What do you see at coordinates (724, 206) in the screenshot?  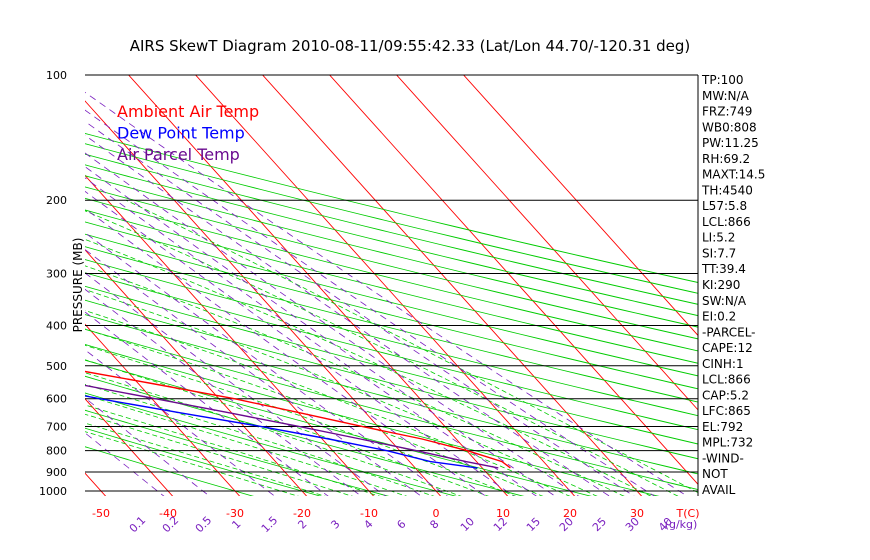 I see `index-label: L57:5.8` at bounding box center [724, 206].